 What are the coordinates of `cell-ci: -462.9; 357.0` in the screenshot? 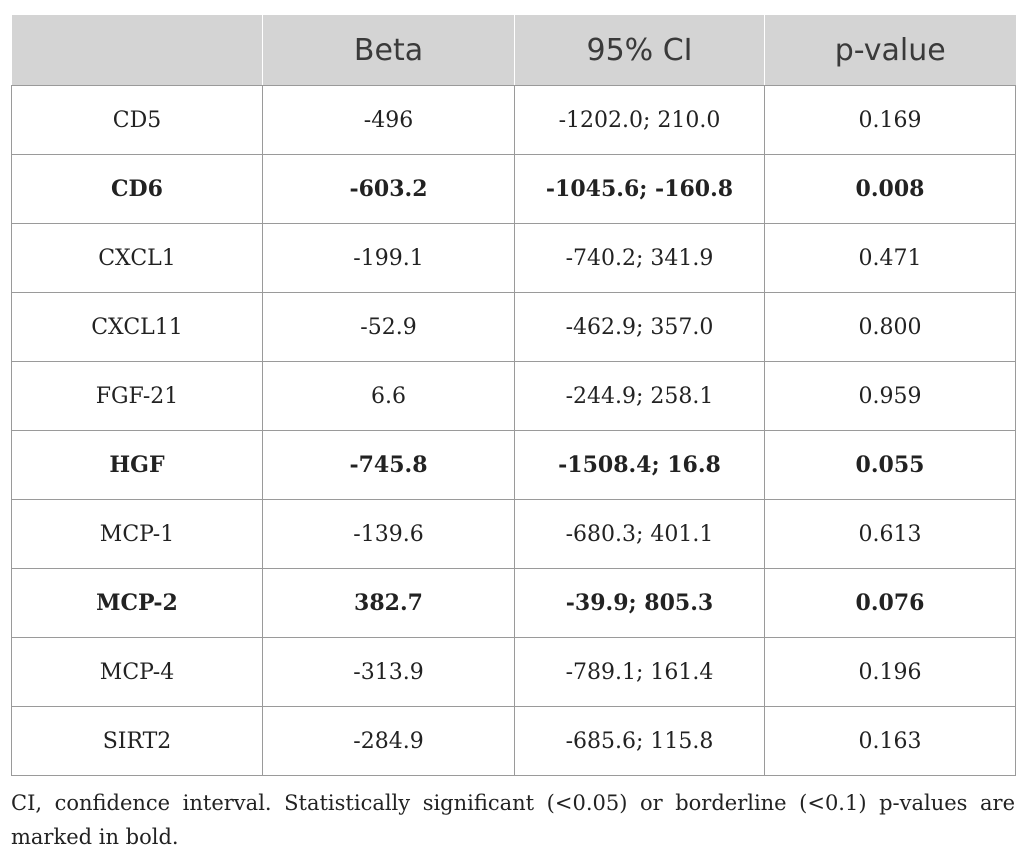 It's located at (639, 327).